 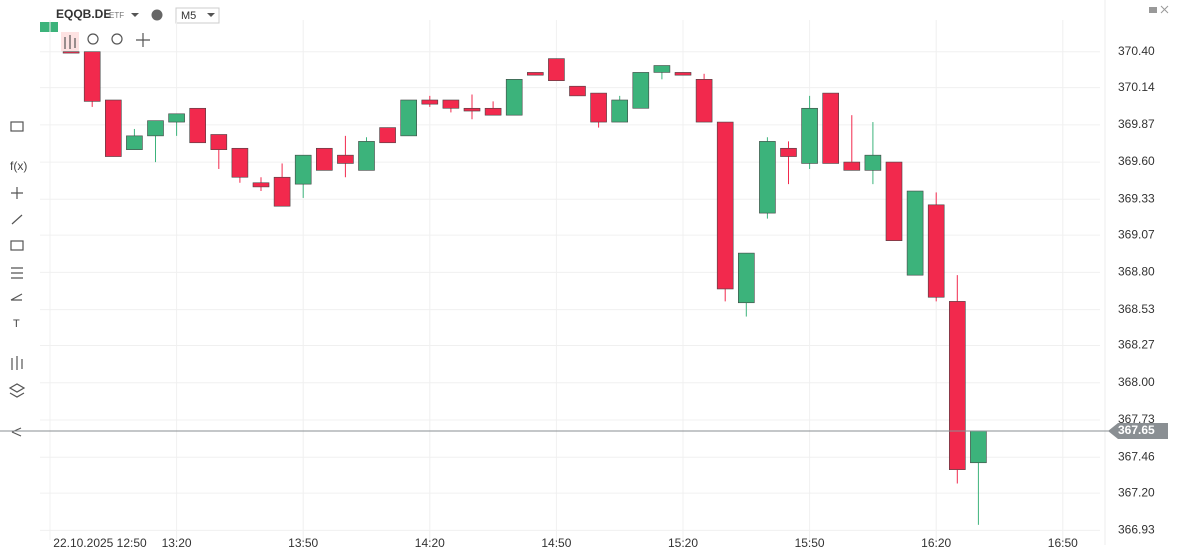 I want to click on y-tick-label: 367.46, so click(x=1136, y=456).